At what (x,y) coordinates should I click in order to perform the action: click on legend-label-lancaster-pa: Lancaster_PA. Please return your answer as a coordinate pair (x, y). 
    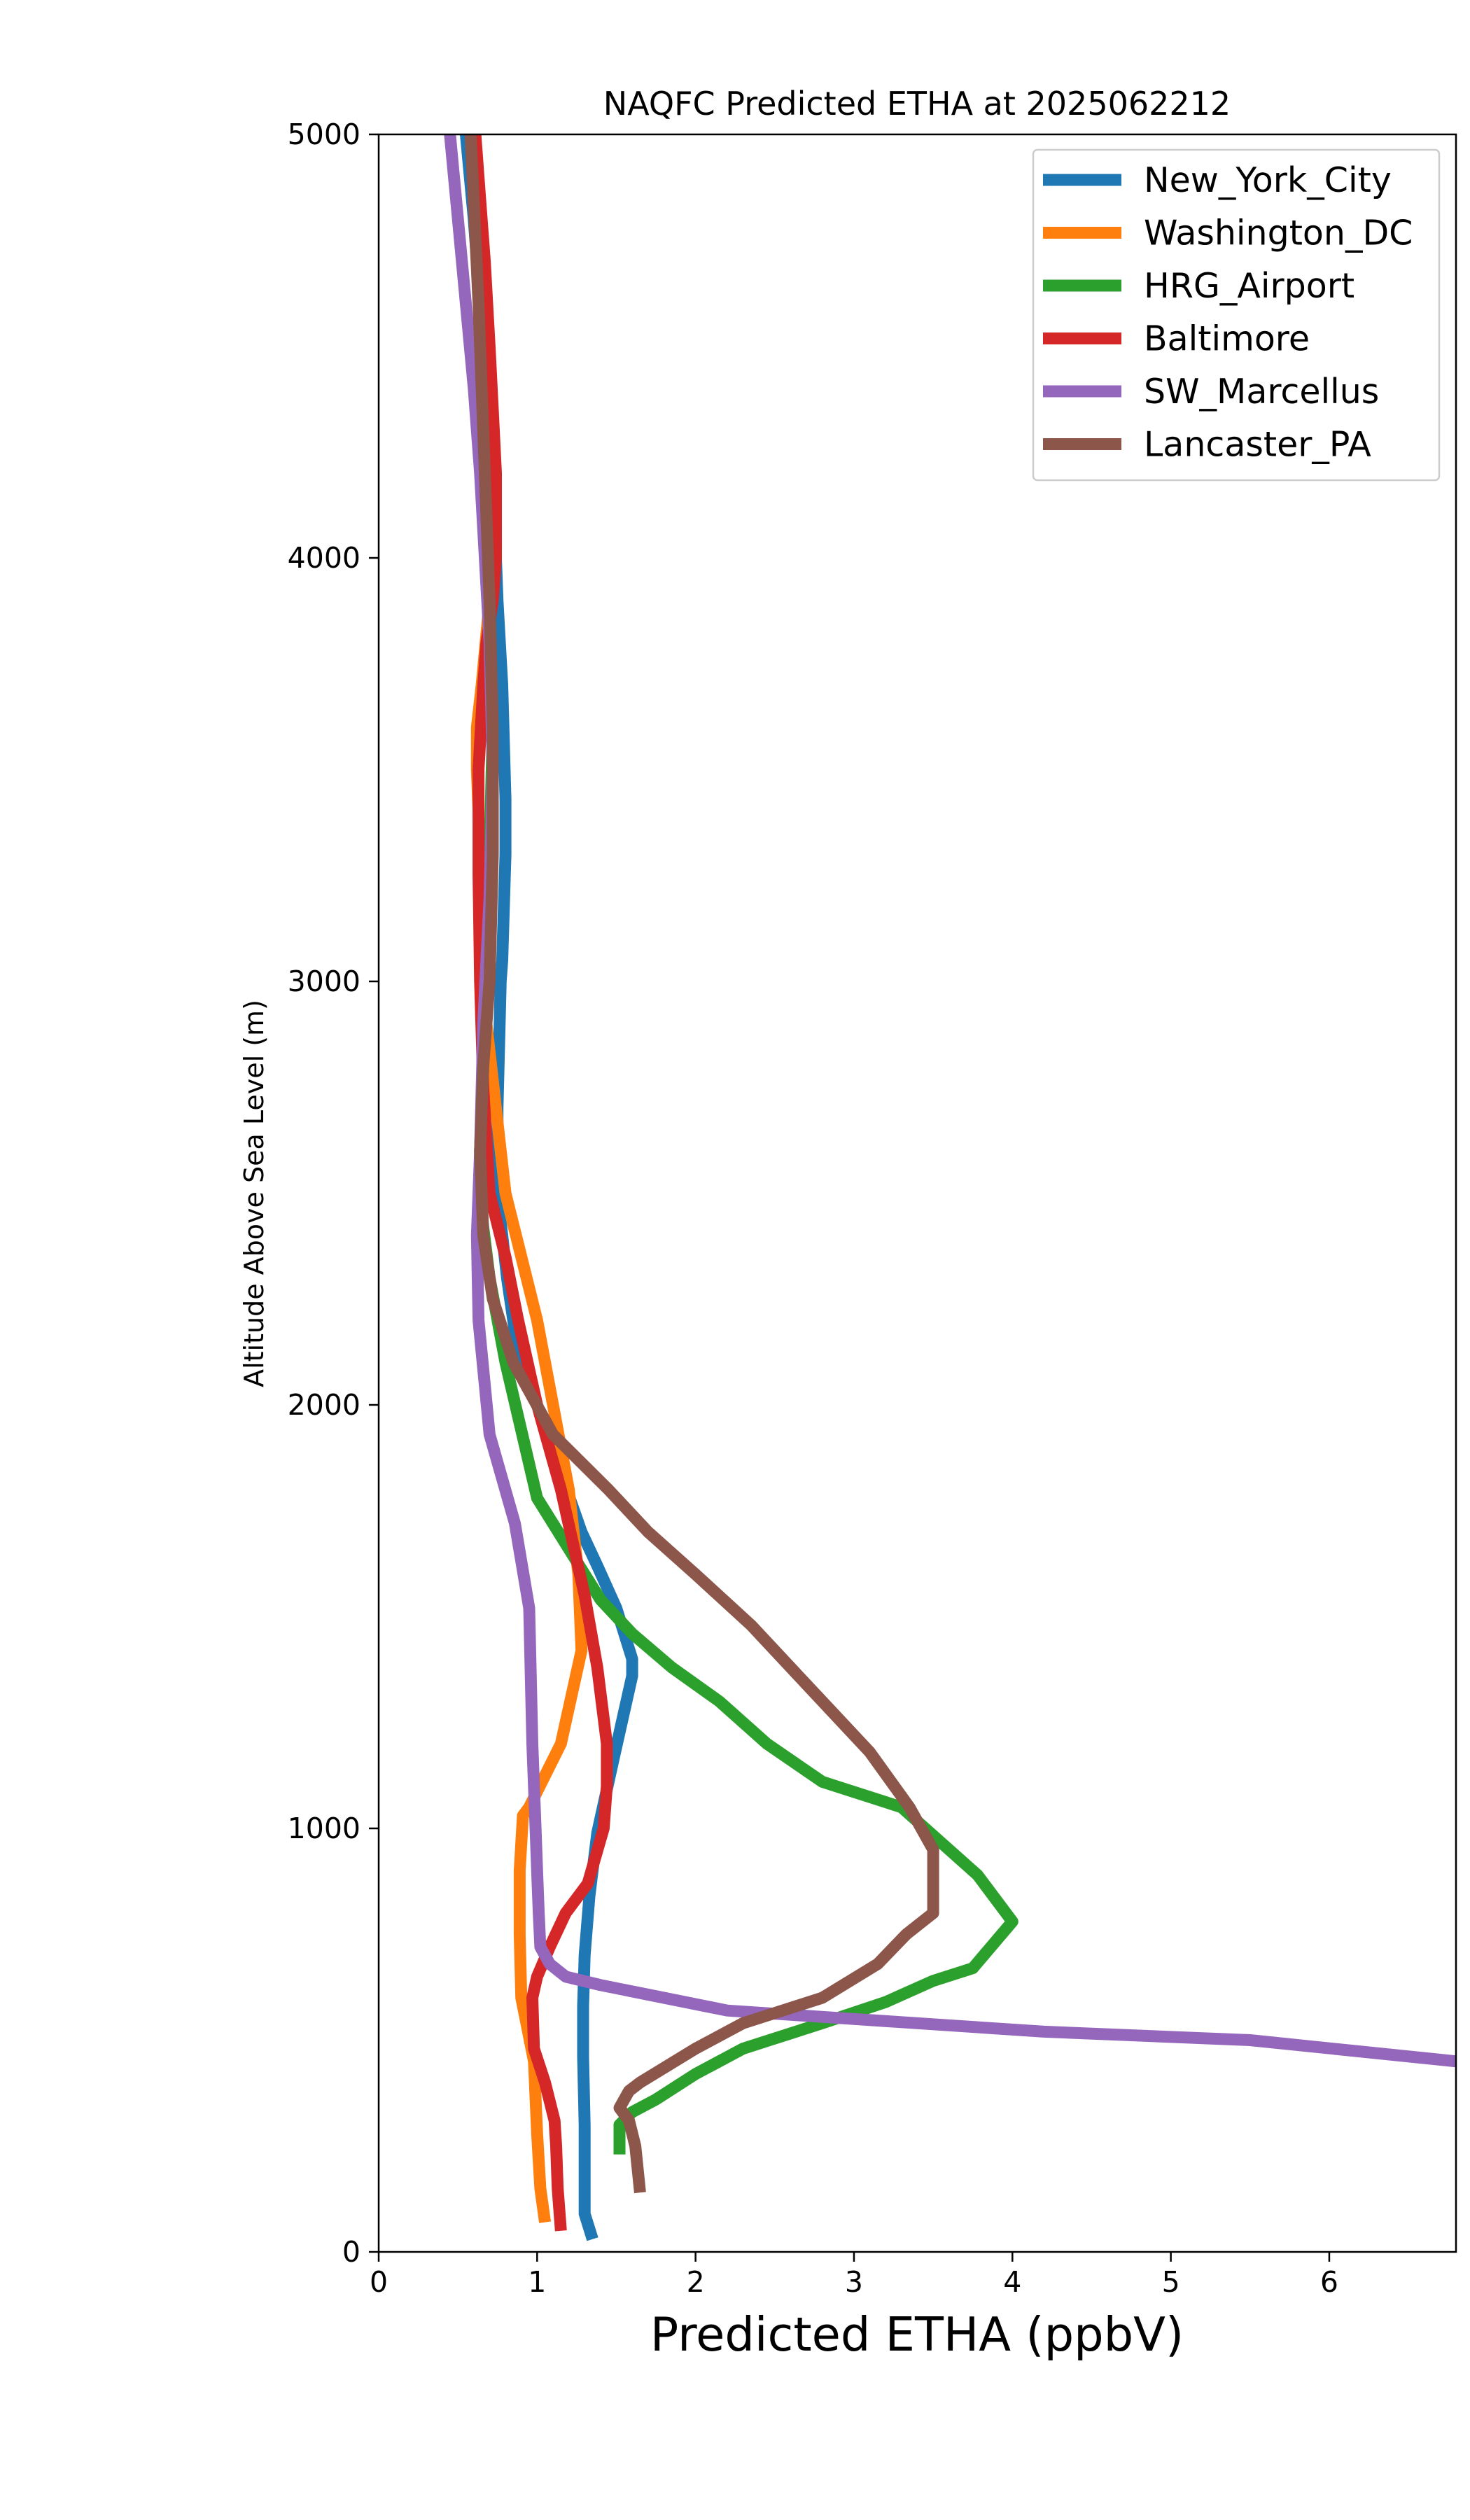
    Looking at the image, I should click on (1257, 445).